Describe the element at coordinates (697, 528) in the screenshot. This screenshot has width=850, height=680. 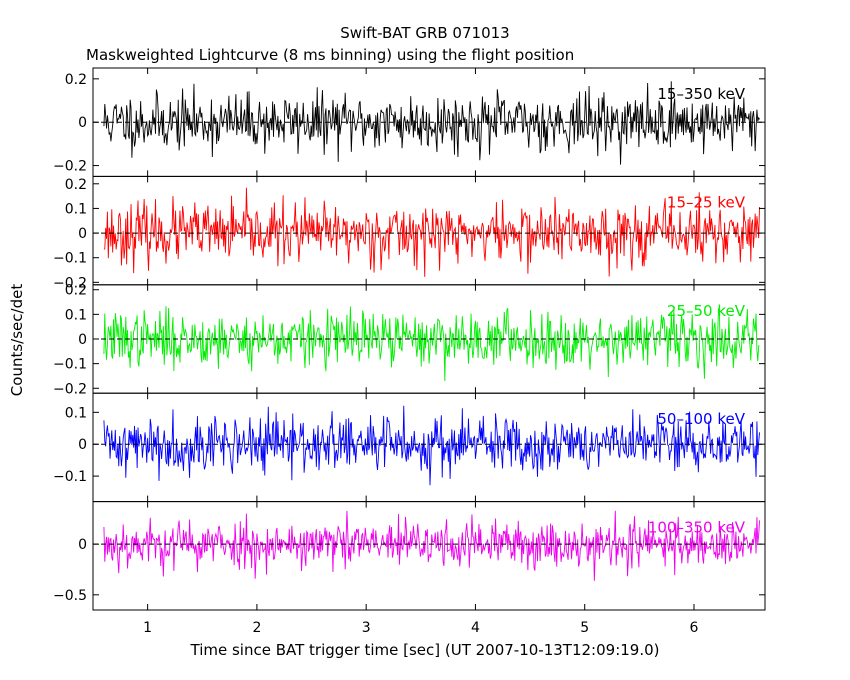
I see `band-label: 100–350 keV` at that location.